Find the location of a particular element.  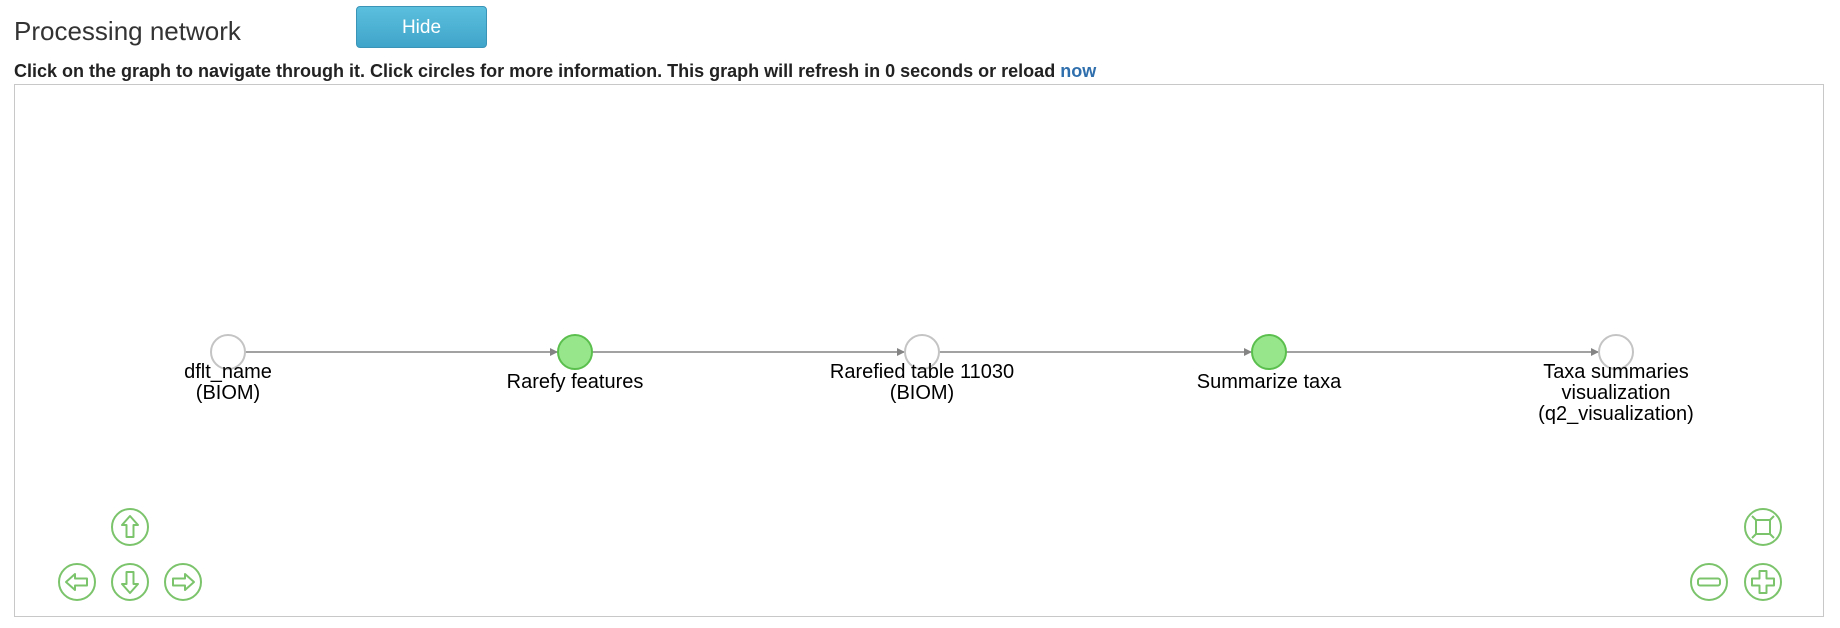

arrow-left-icon is located at coordinates (77, 582).